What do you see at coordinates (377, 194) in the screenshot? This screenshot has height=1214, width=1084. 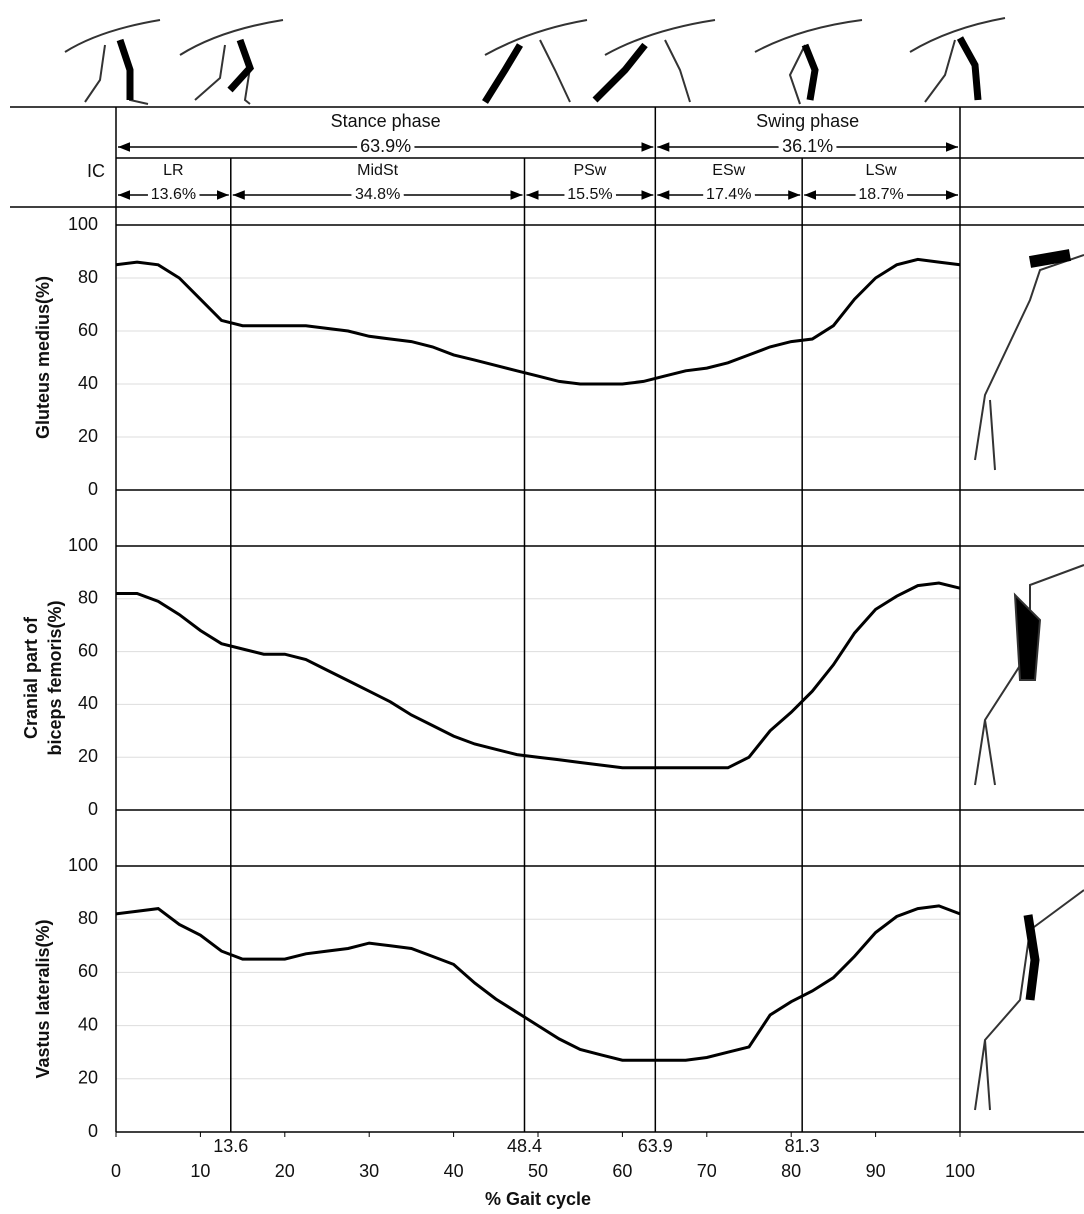 I see `subphase-percent: 34.8%` at bounding box center [377, 194].